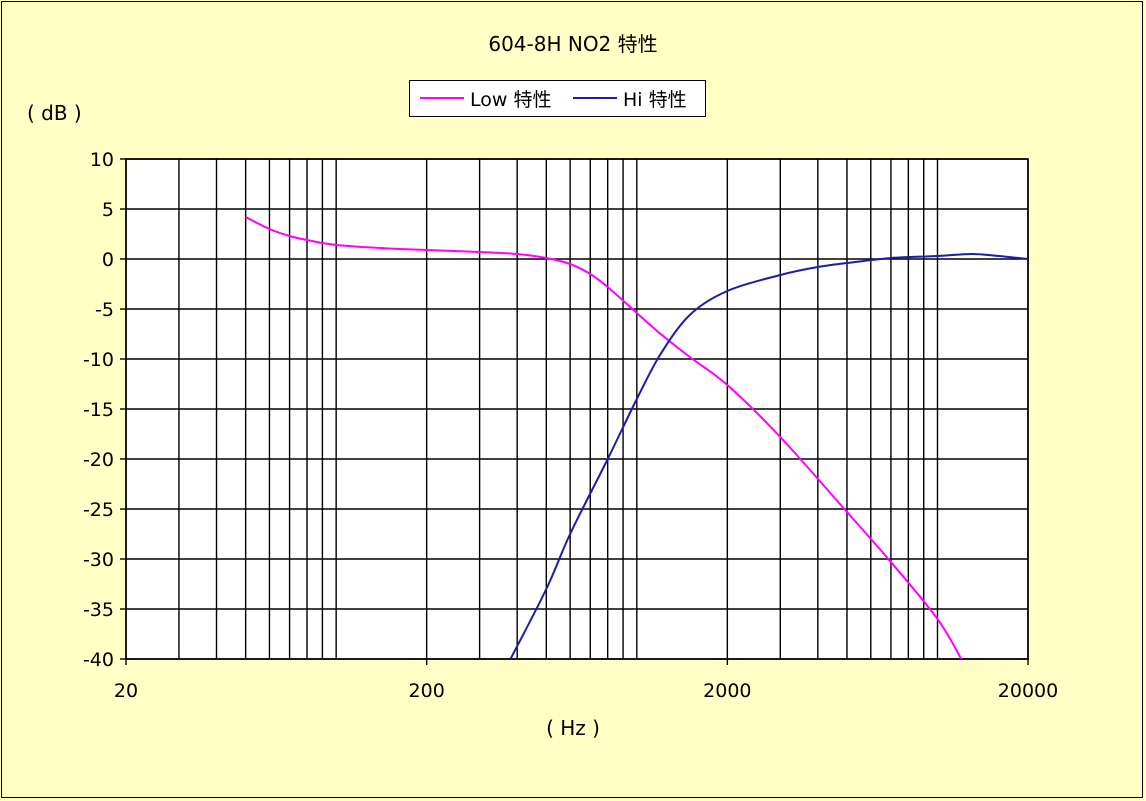  What do you see at coordinates (98, 610) in the screenshot?
I see `y-tick-label: -35` at bounding box center [98, 610].